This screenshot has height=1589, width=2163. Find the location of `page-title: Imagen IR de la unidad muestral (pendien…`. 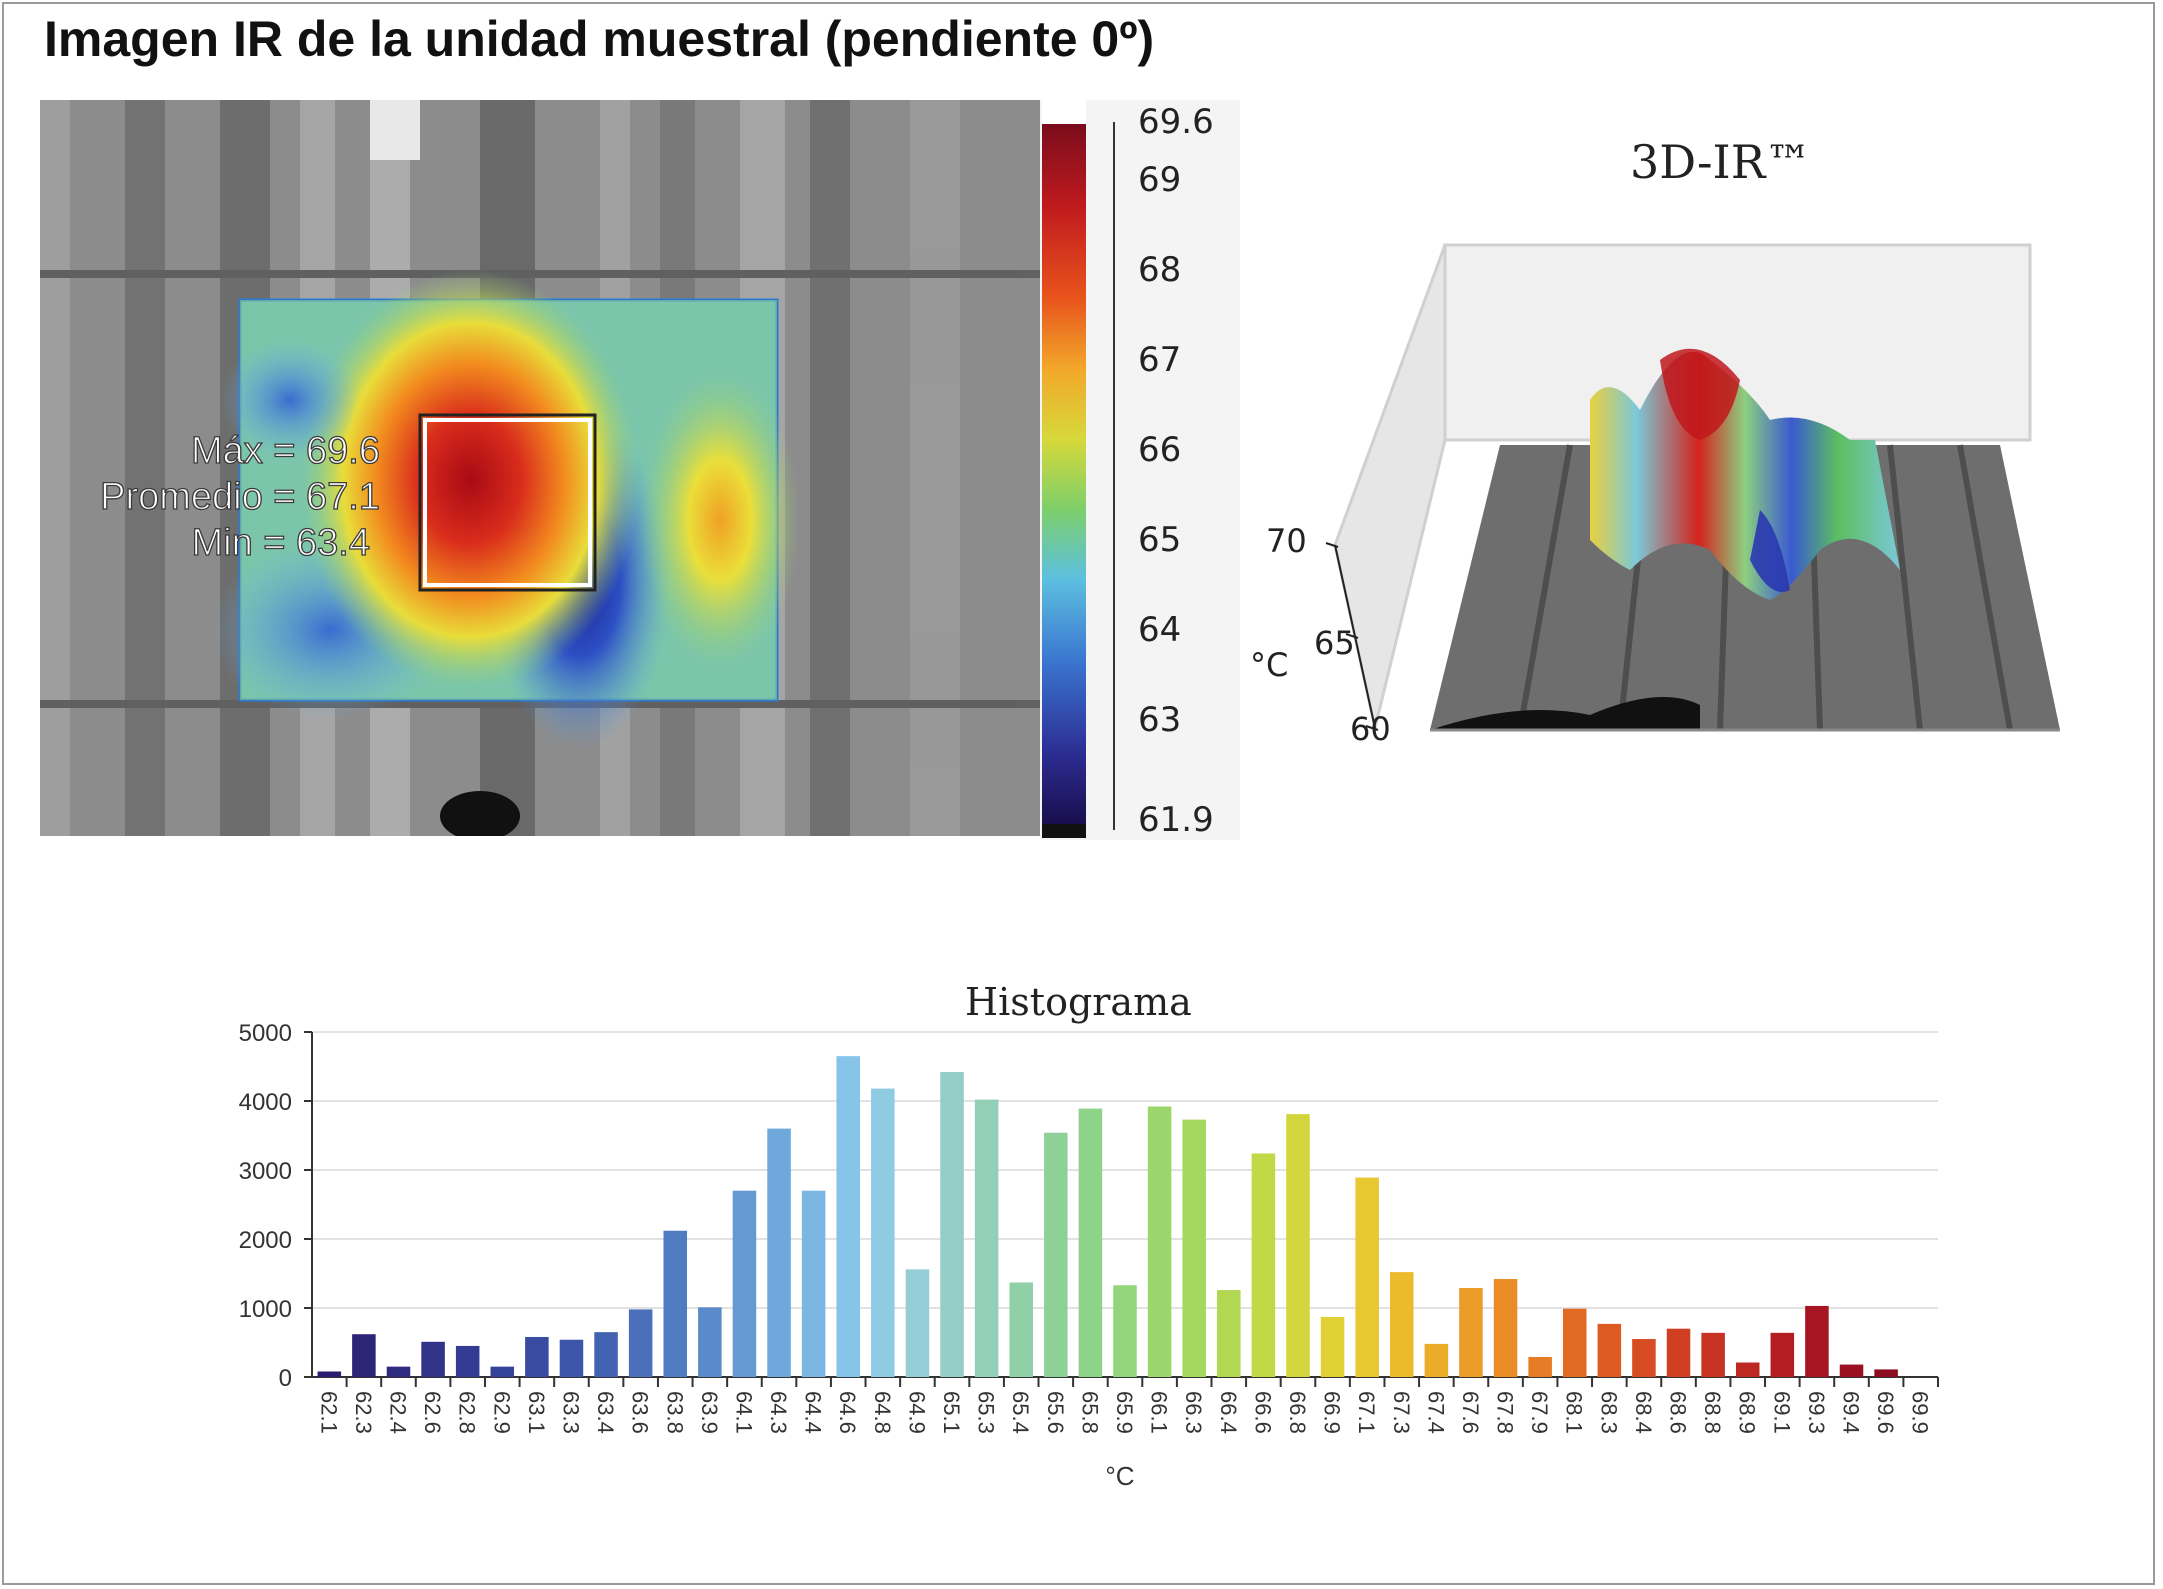

page-title: Imagen IR de la unidad muestral (pendien… is located at coordinates (599, 39).